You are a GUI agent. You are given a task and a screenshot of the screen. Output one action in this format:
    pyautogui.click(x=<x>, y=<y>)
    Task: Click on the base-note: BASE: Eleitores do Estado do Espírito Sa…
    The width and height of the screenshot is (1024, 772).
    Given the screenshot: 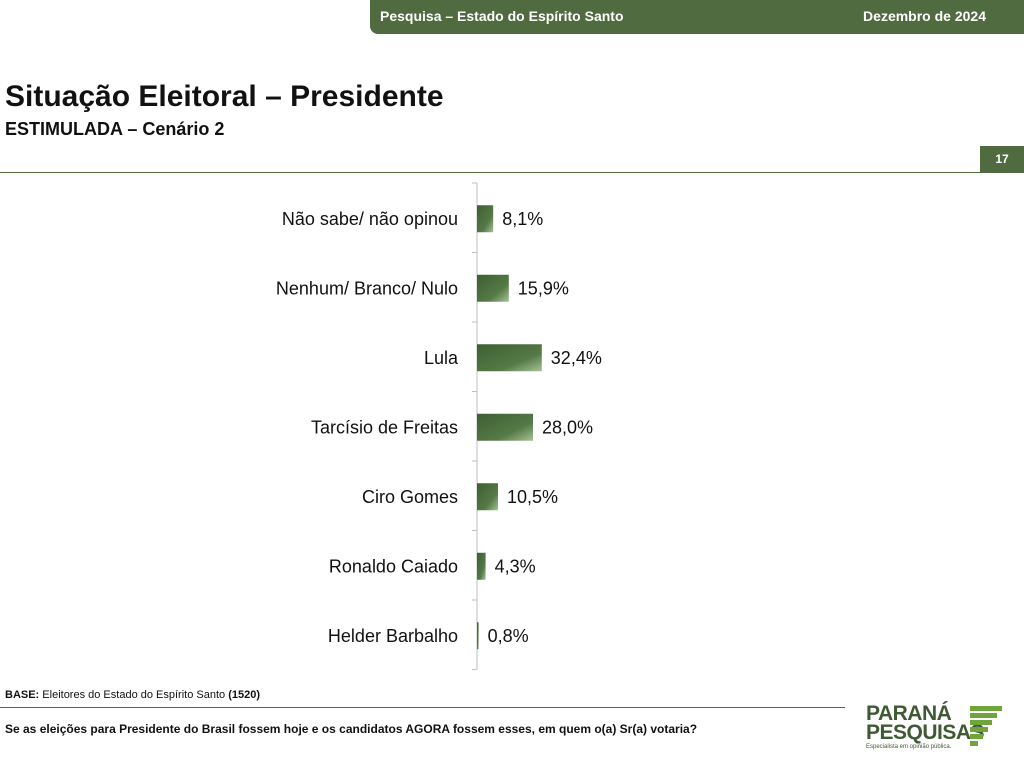 What is the action you would take?
    pyautogui.click(x=132, y=695)
    